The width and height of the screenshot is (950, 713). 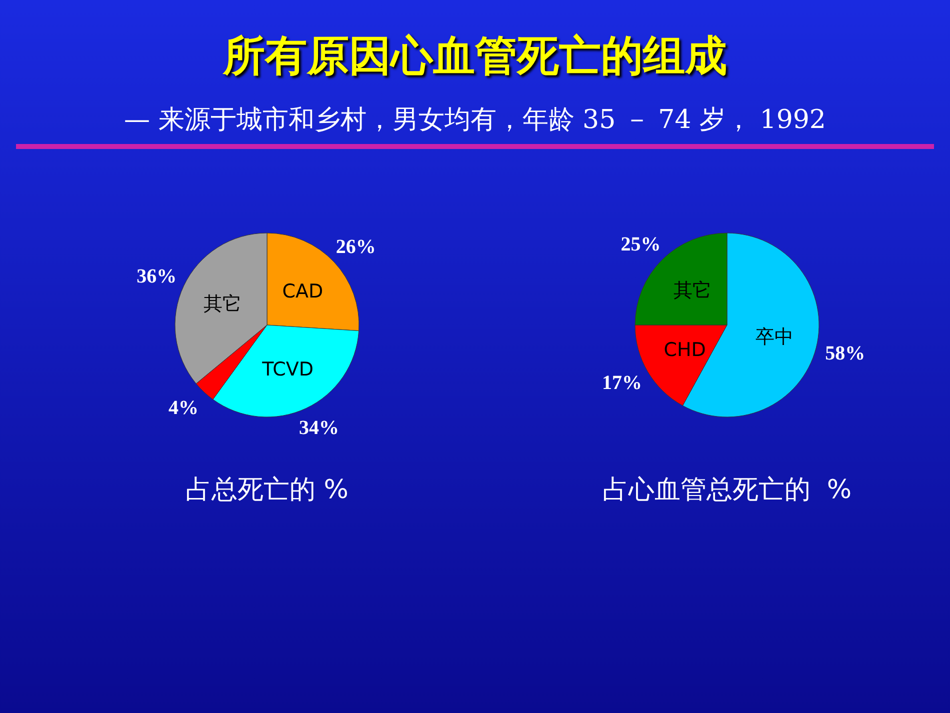 What do you see at coordinates (356, 247) in the screenshot?
I see `data-label: 26%` at bounding box center [356, 247].